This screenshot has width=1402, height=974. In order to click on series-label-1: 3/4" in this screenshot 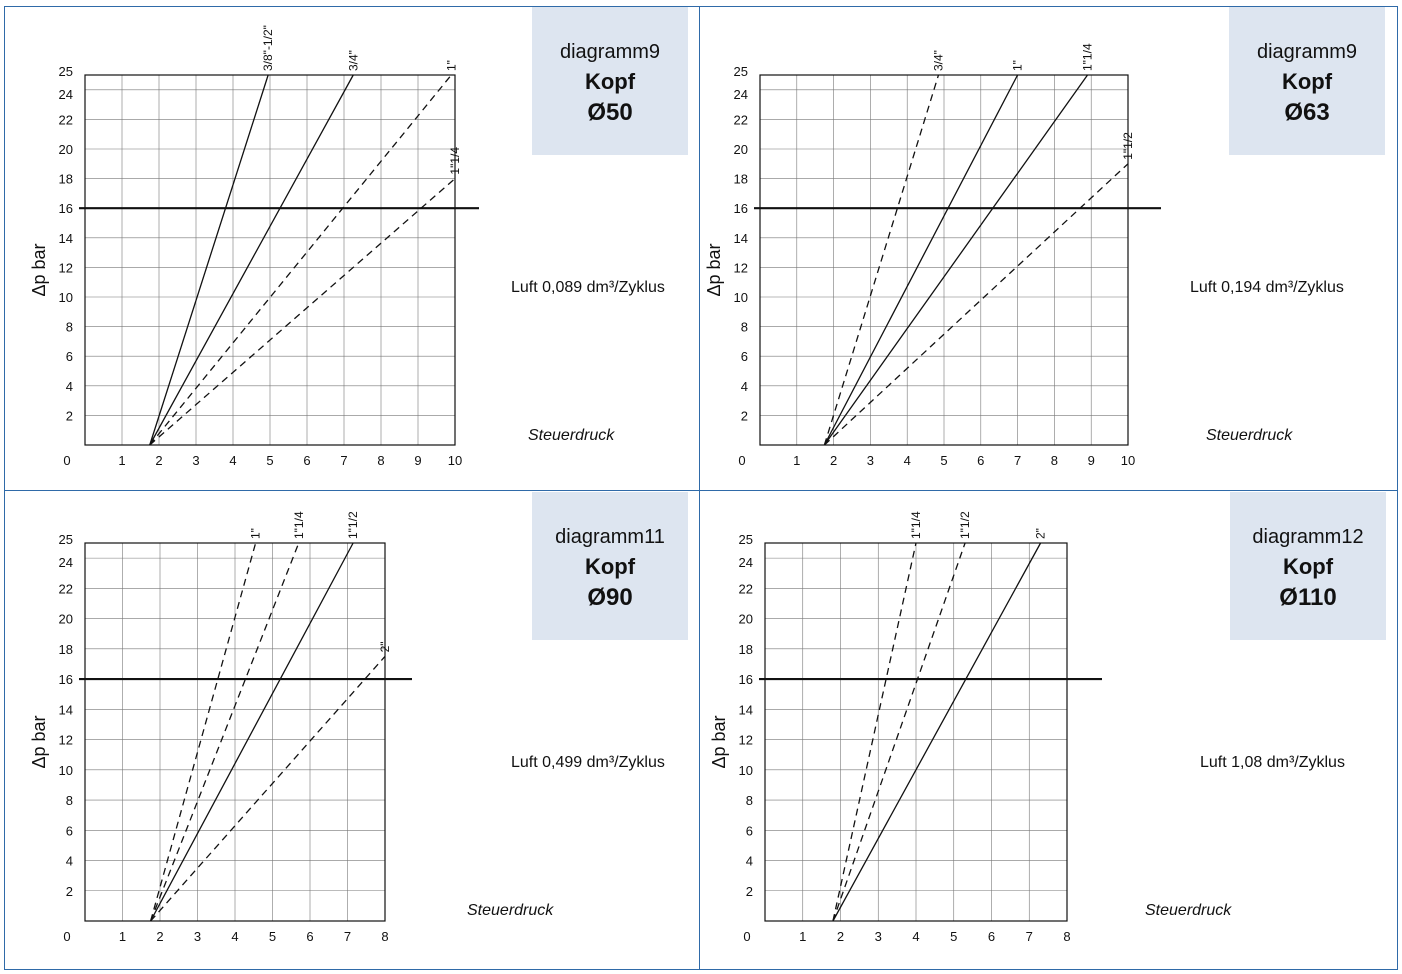, I will do `click(938, 60)`.